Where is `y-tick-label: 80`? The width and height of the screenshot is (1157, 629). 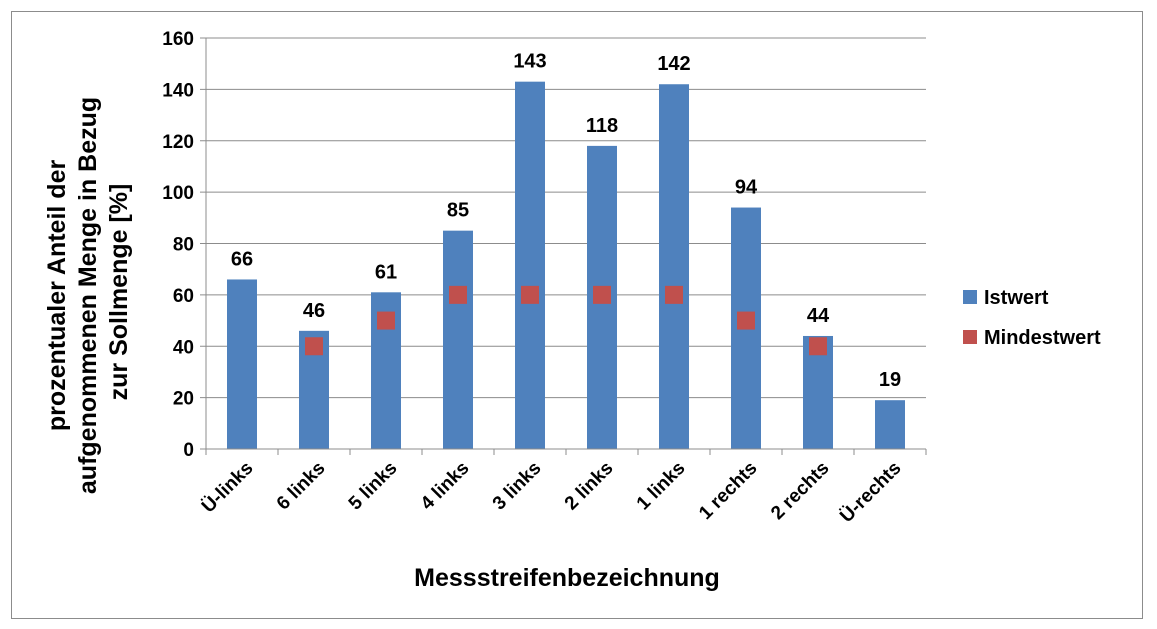 y-tick-label: 80 is located at coordinates (183, 245).